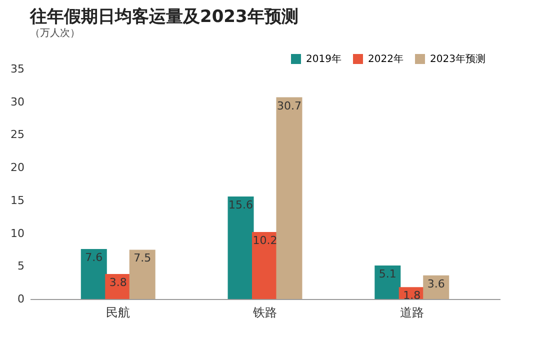  I want to click on legend-label: 2022年, so click(386, 59).